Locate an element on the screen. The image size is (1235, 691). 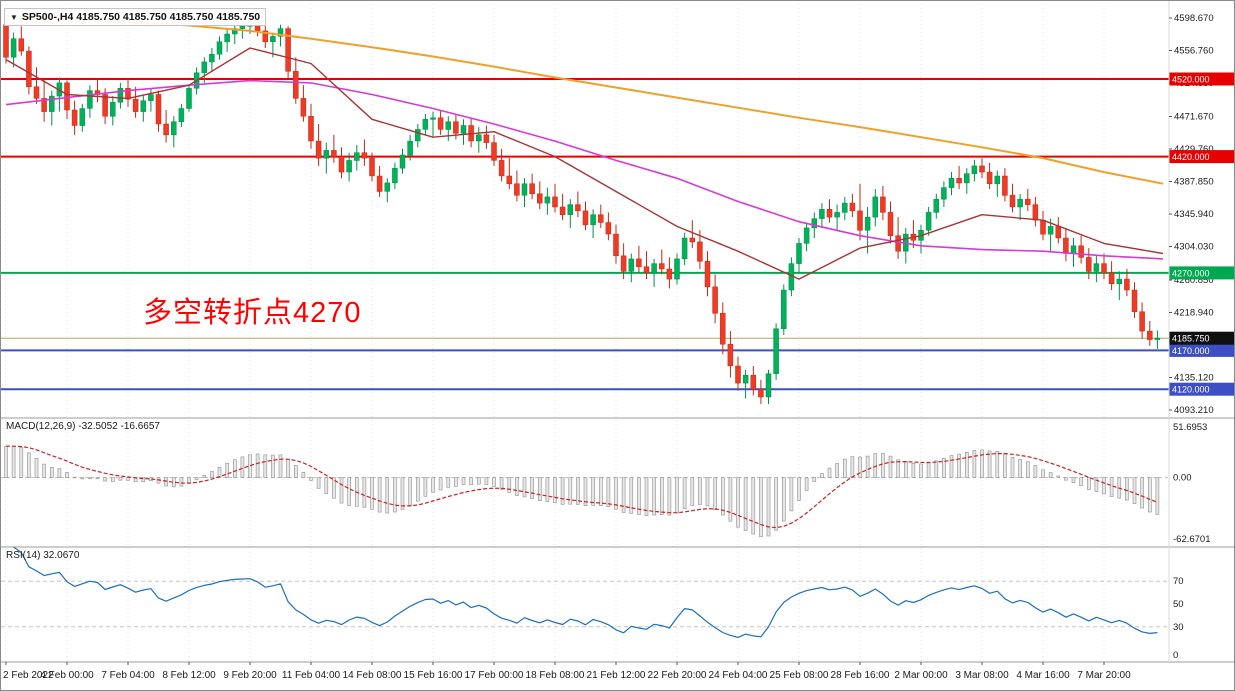
time-axis-label: 4 Feb 00:00 is located at coordinates (67, 675).